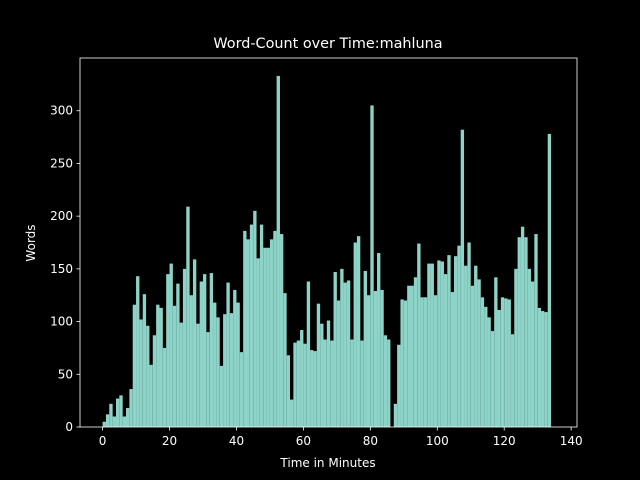 The width and height of the screenshot is (640, 480). Describe the element at coordinates (236, 441) in the screenshot. I see `x-tick-label: 40` at that location.